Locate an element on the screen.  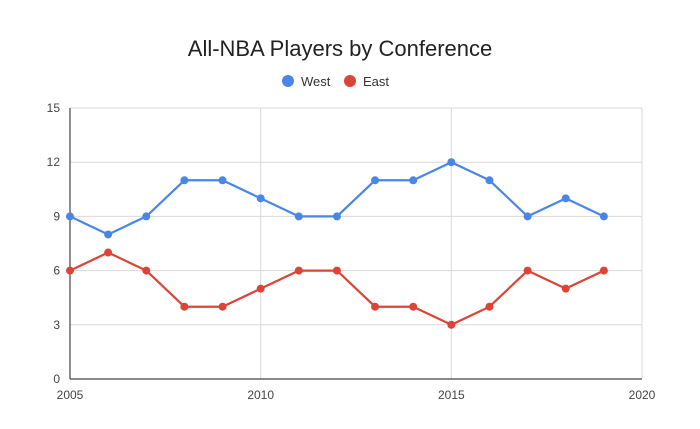
legend-label-east: East is located at coordinates (376, 81).